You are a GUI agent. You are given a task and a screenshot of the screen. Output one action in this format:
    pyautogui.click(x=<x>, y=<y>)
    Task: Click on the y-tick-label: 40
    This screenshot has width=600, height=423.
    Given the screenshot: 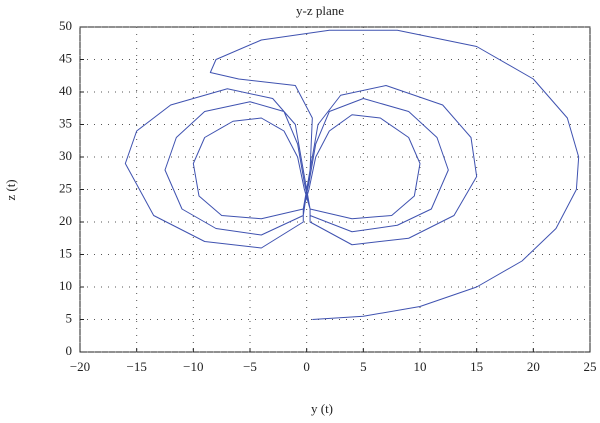 What is the action you would take?
    pyautogui.click(x=65, y=90)
    